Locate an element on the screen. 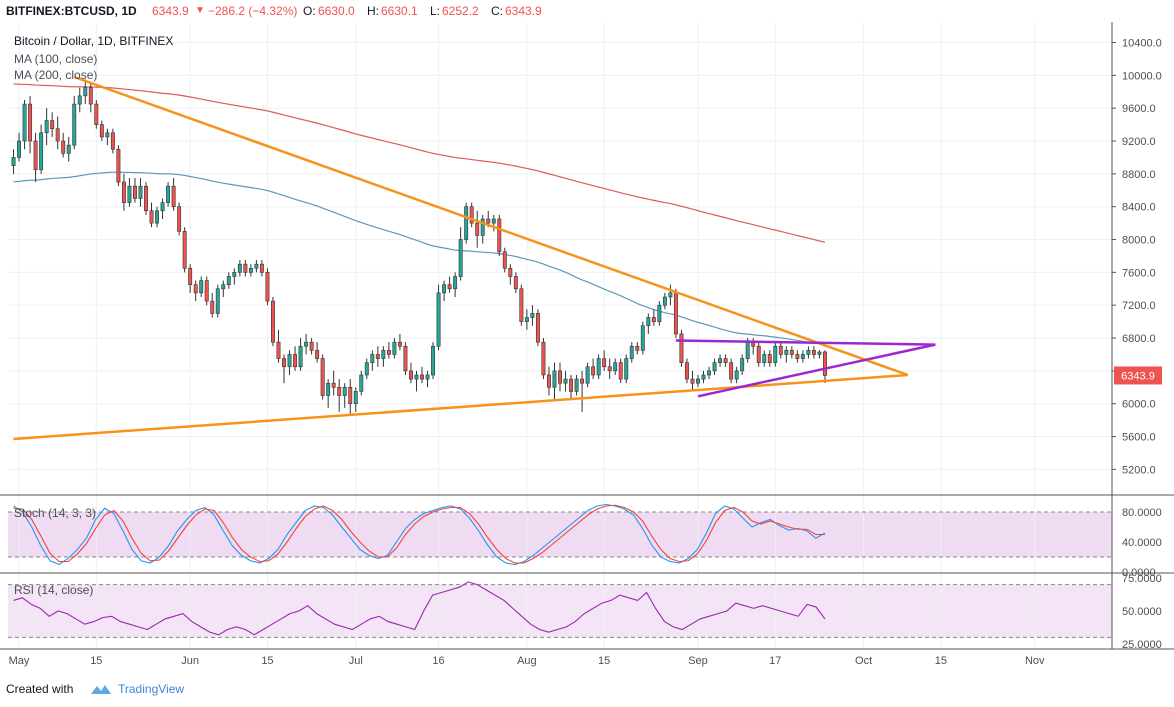  time-tick-label: 17 is located at coordinates (775, 661).